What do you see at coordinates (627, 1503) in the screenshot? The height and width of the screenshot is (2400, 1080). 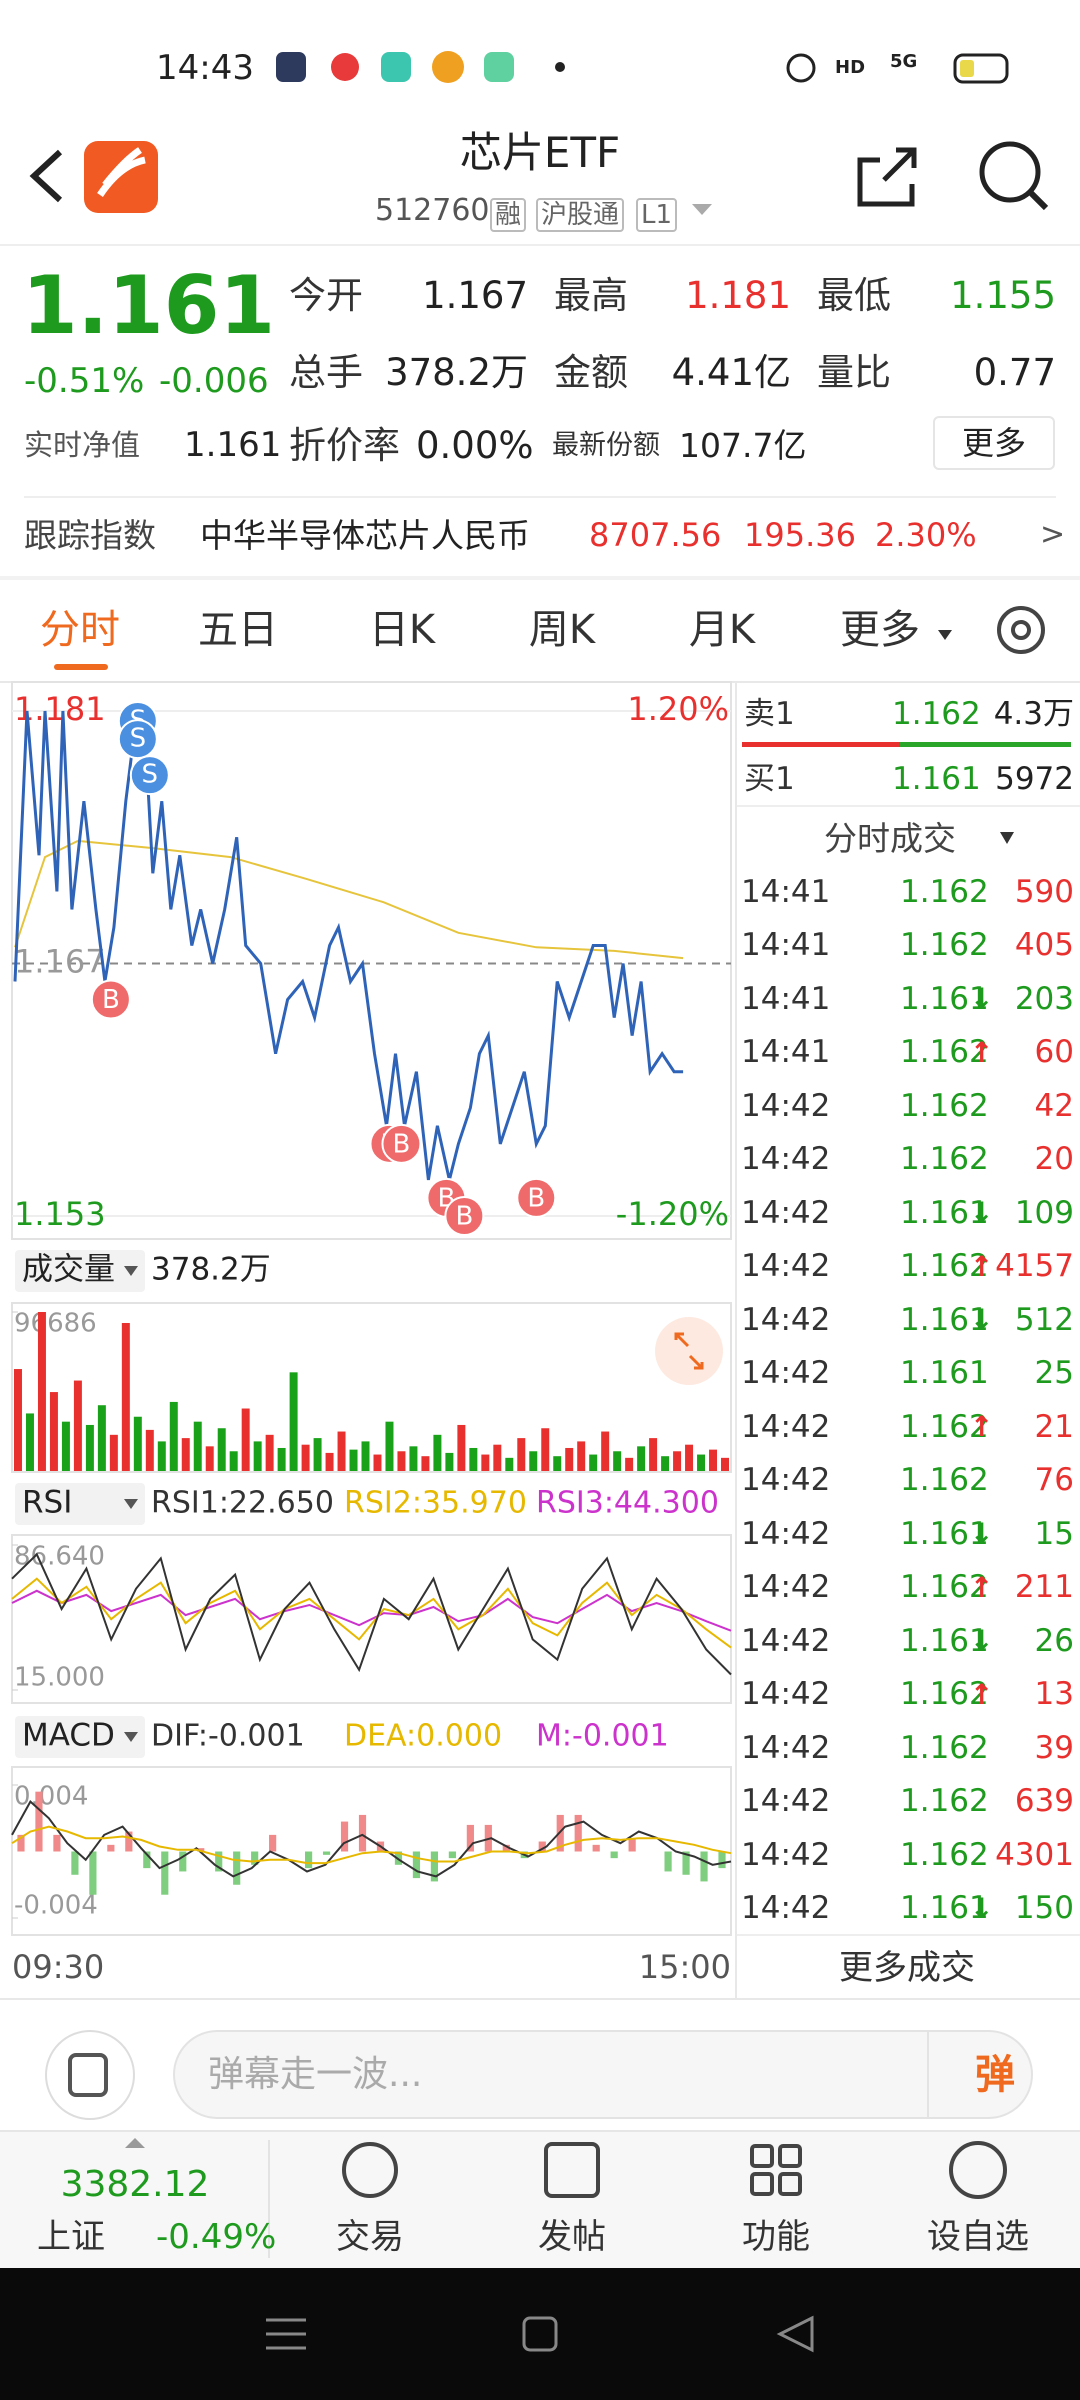 I see `legend-entry: RSI3:44.300` at bounding box center [627, 1503].